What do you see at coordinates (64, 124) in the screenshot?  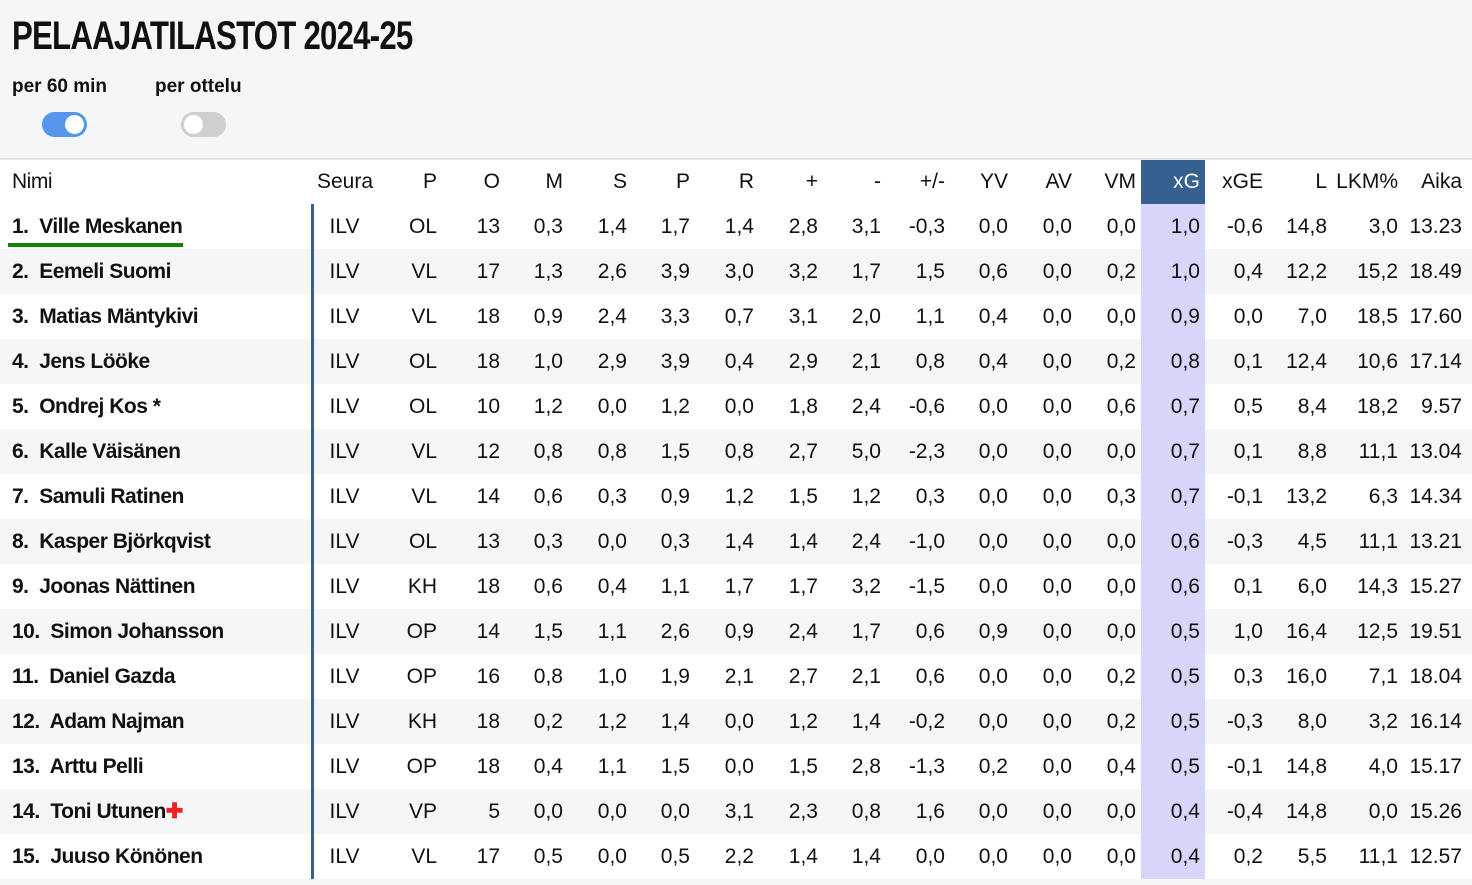 I see `toggle-switch-on` at bounding box center [64, 124].